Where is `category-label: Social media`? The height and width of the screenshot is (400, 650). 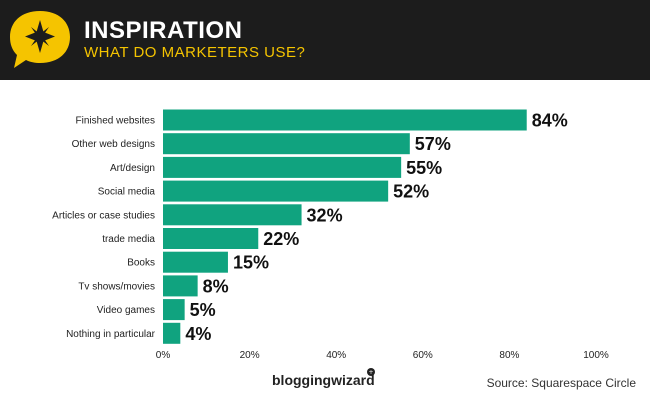
category-label: Social media is located at coordinates (127, 192).